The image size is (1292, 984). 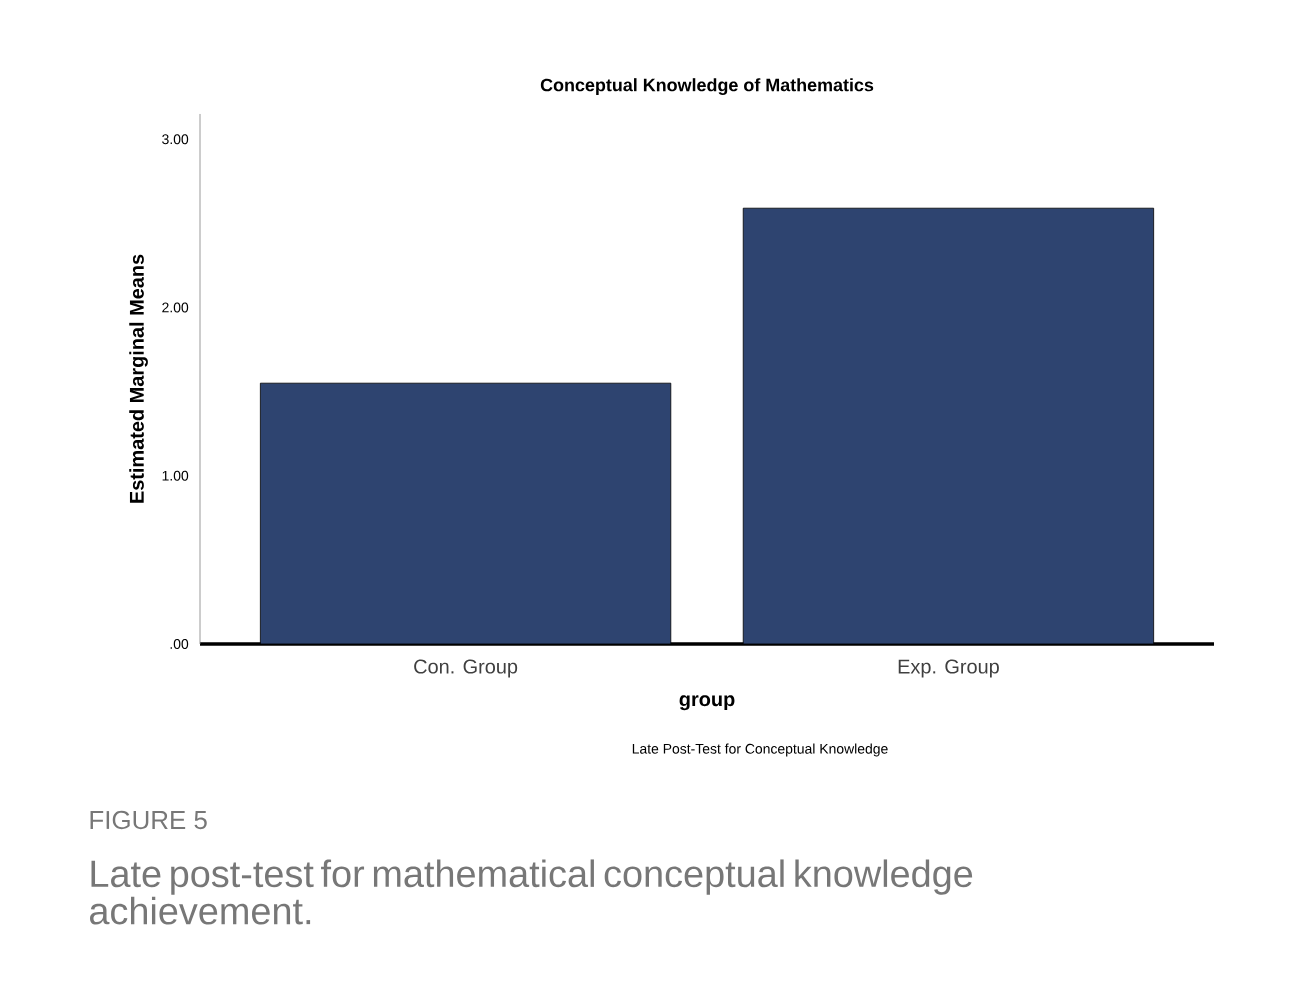 What do you see at coordinates (707, 703) in the screenshot?
I see `x-axis-title: group` at bounding box center [707, 703].